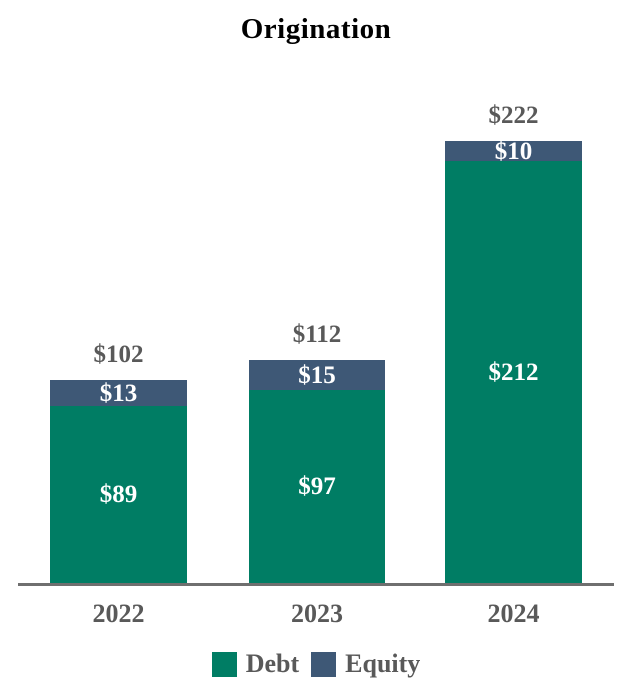 The width and height of the screenshot is (632, 700). I want to click on debt-color-swatch, so click(224, 664).